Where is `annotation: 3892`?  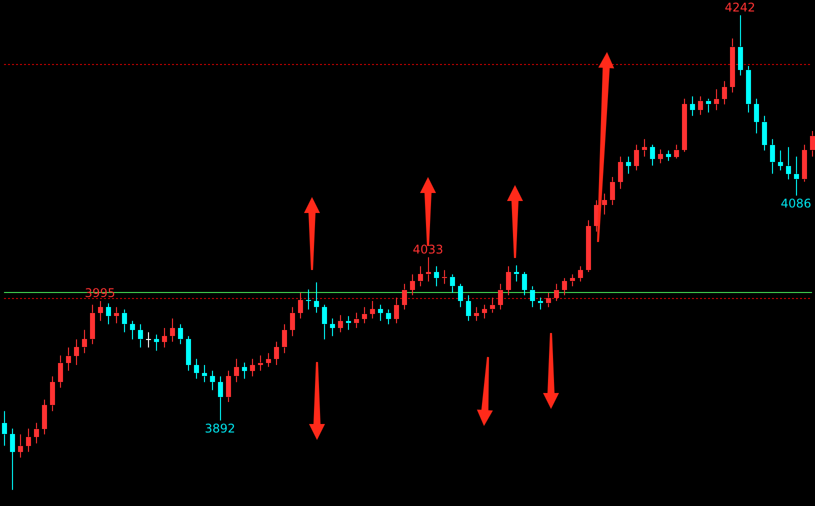
annotation: 3892 is located at coordinates (220, 429).